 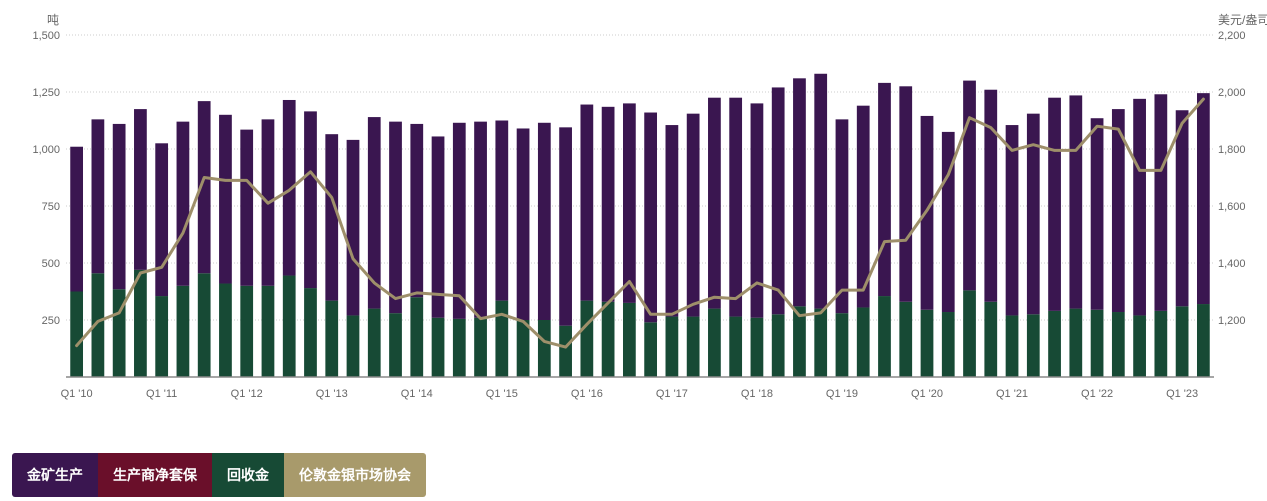 I want to click on x-tick-label: Q1 '17, so click(x=672, y=394).